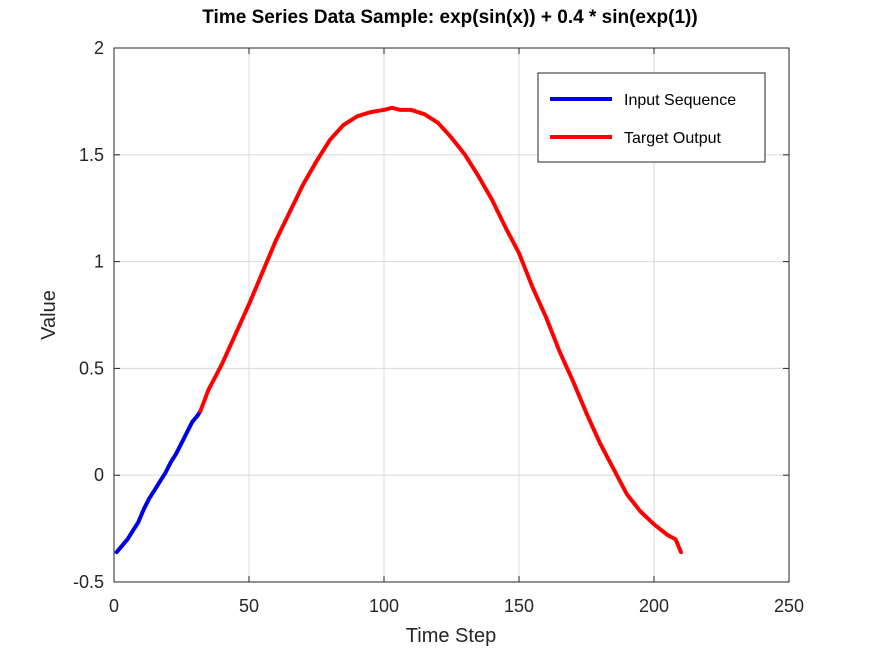 The image size is (872, 654). Describe the element at coordinates (91, 368) in the screenshot. I see `y-tick-label: 0.5` at that location.